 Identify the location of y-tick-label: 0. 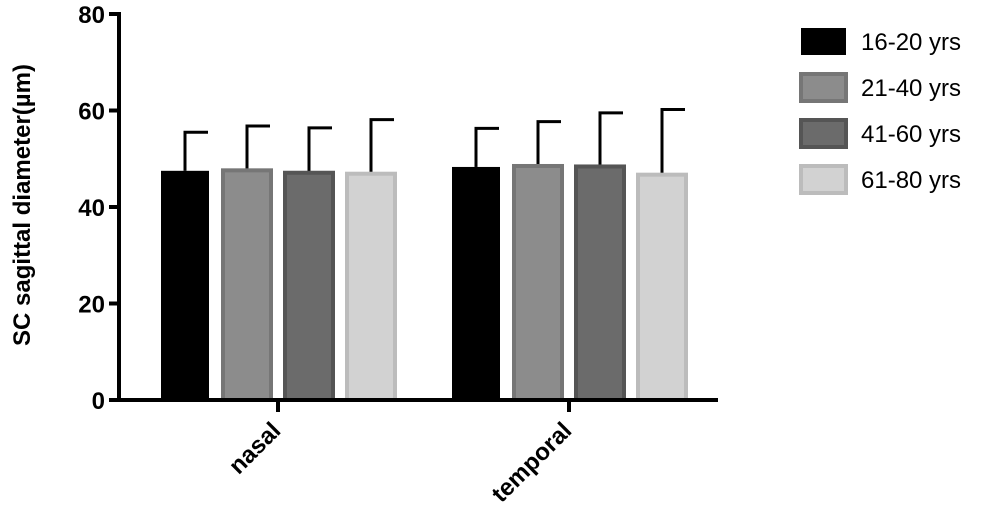
(98, 401).